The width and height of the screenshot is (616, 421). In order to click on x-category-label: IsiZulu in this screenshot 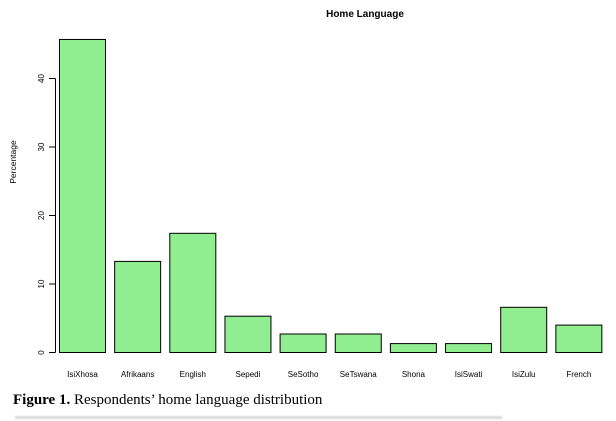, I will do `click(524, 374)`.